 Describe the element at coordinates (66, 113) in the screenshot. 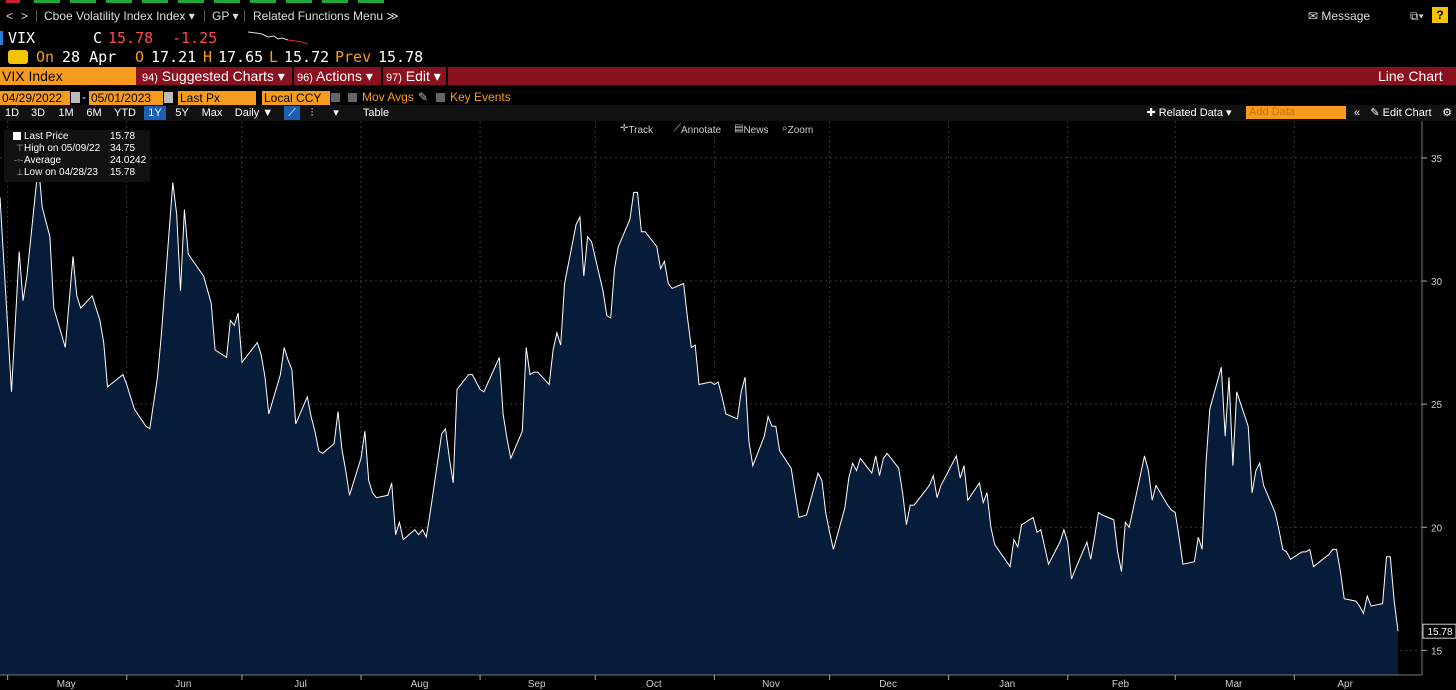

I see `range-1m: 1M` at that location.